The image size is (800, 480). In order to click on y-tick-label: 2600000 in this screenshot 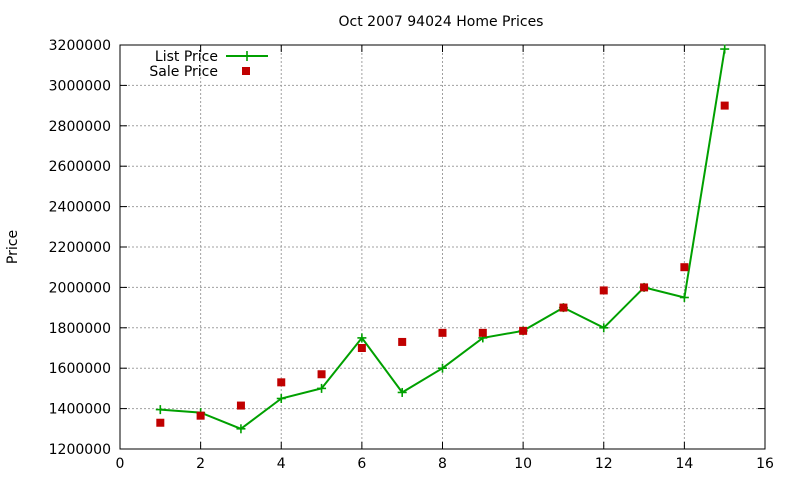, I will do `click(80, 167)`.